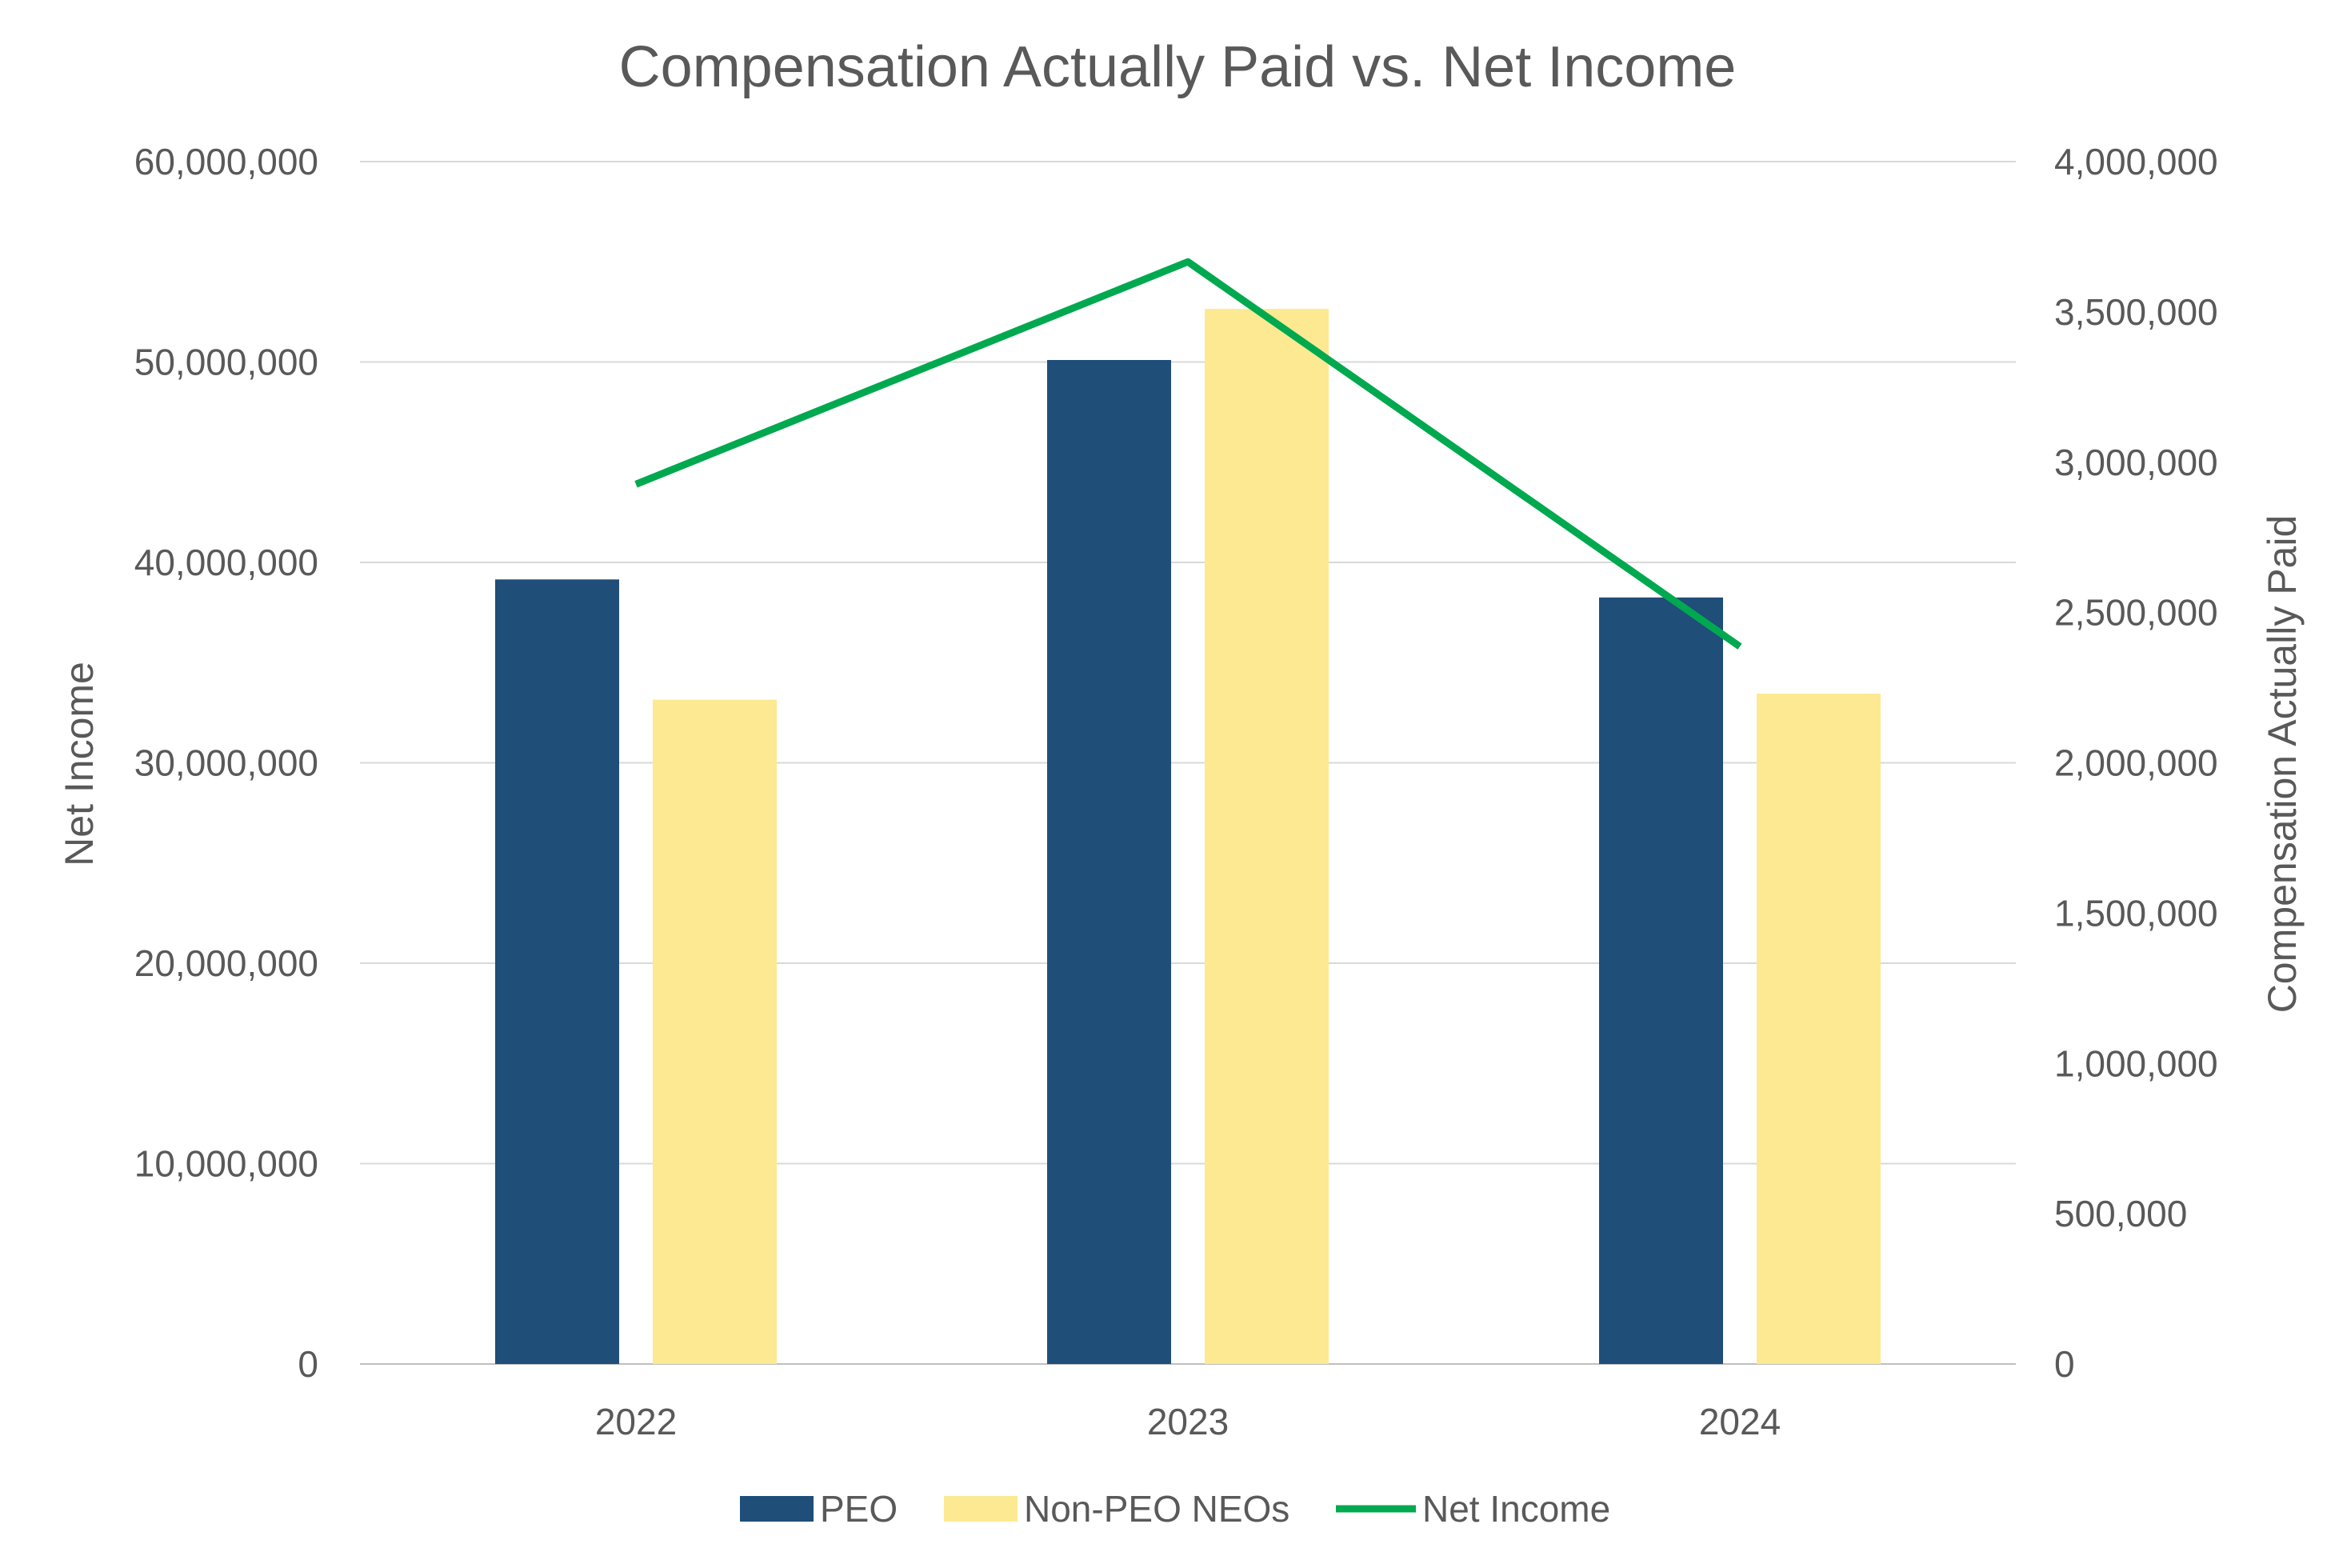 This screenshot has width=2347, height=1568. I want to click on left-tick-label: 50,000,000, so click(226, 362).